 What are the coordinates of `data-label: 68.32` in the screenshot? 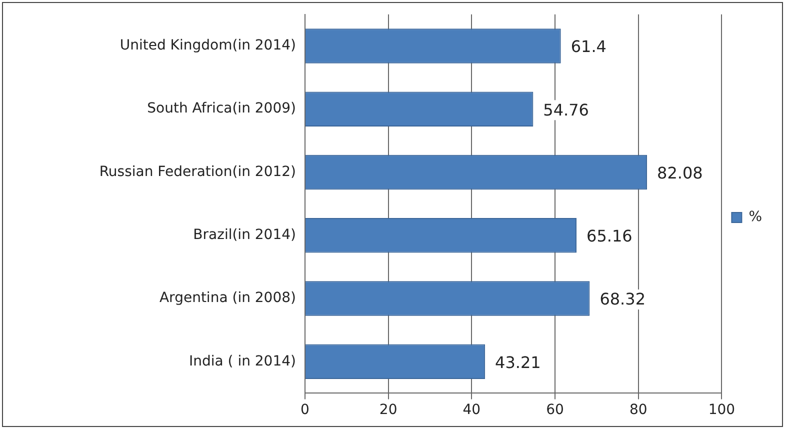 It's located at (623, 299).